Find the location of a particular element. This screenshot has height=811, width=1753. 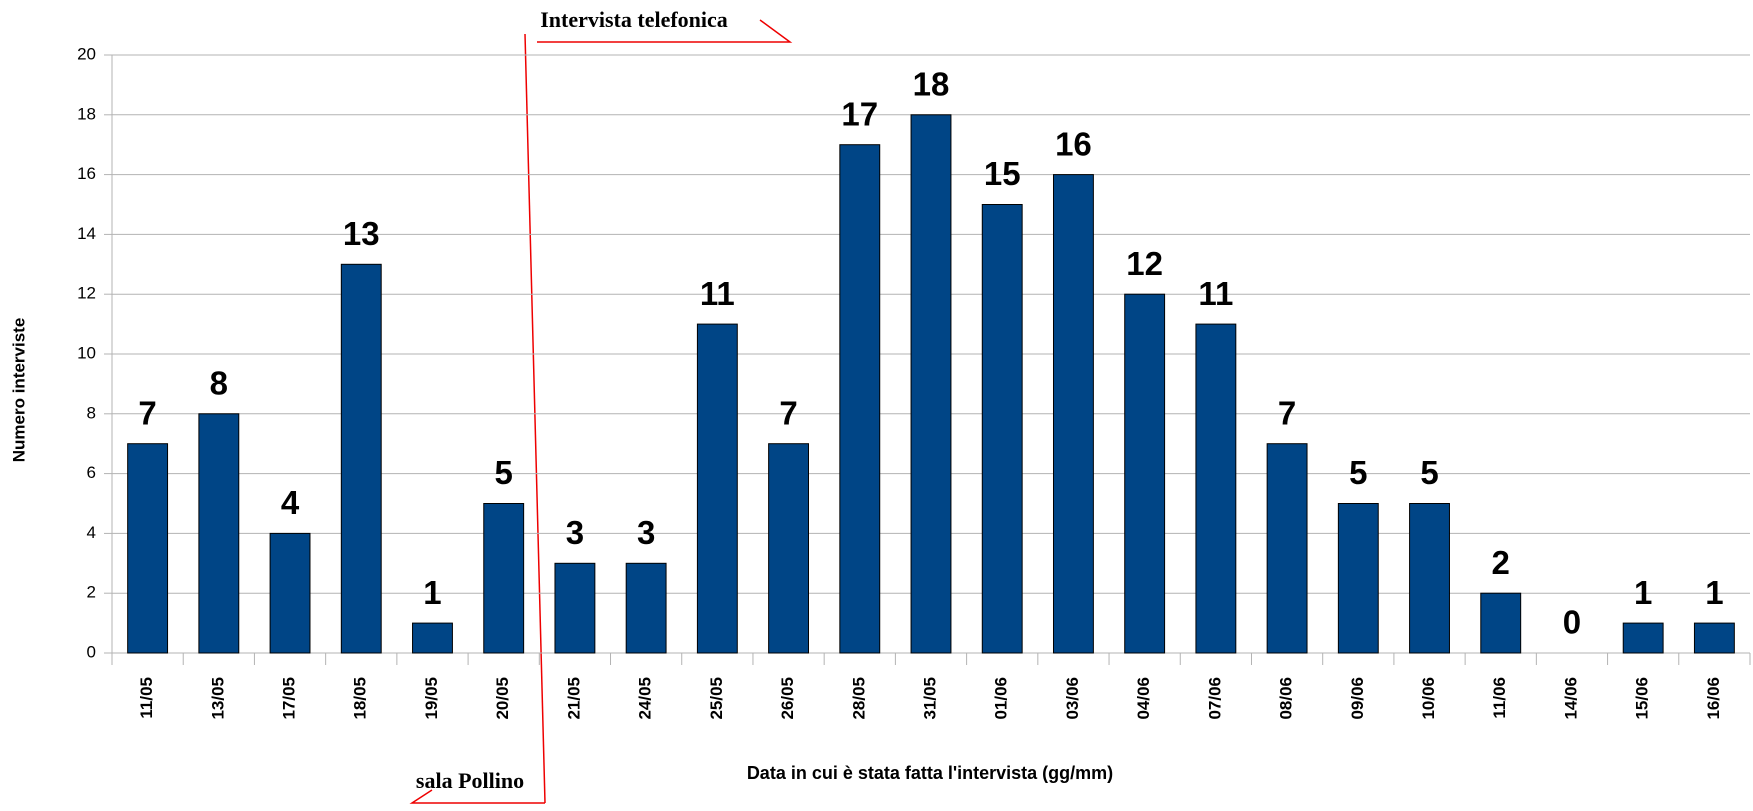

y-tick-label: 14 is located at coordinates (86, 233).